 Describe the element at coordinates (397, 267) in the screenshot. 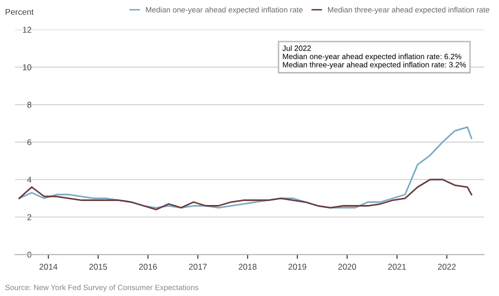

I see `x-tick-label: 2021` at that location.